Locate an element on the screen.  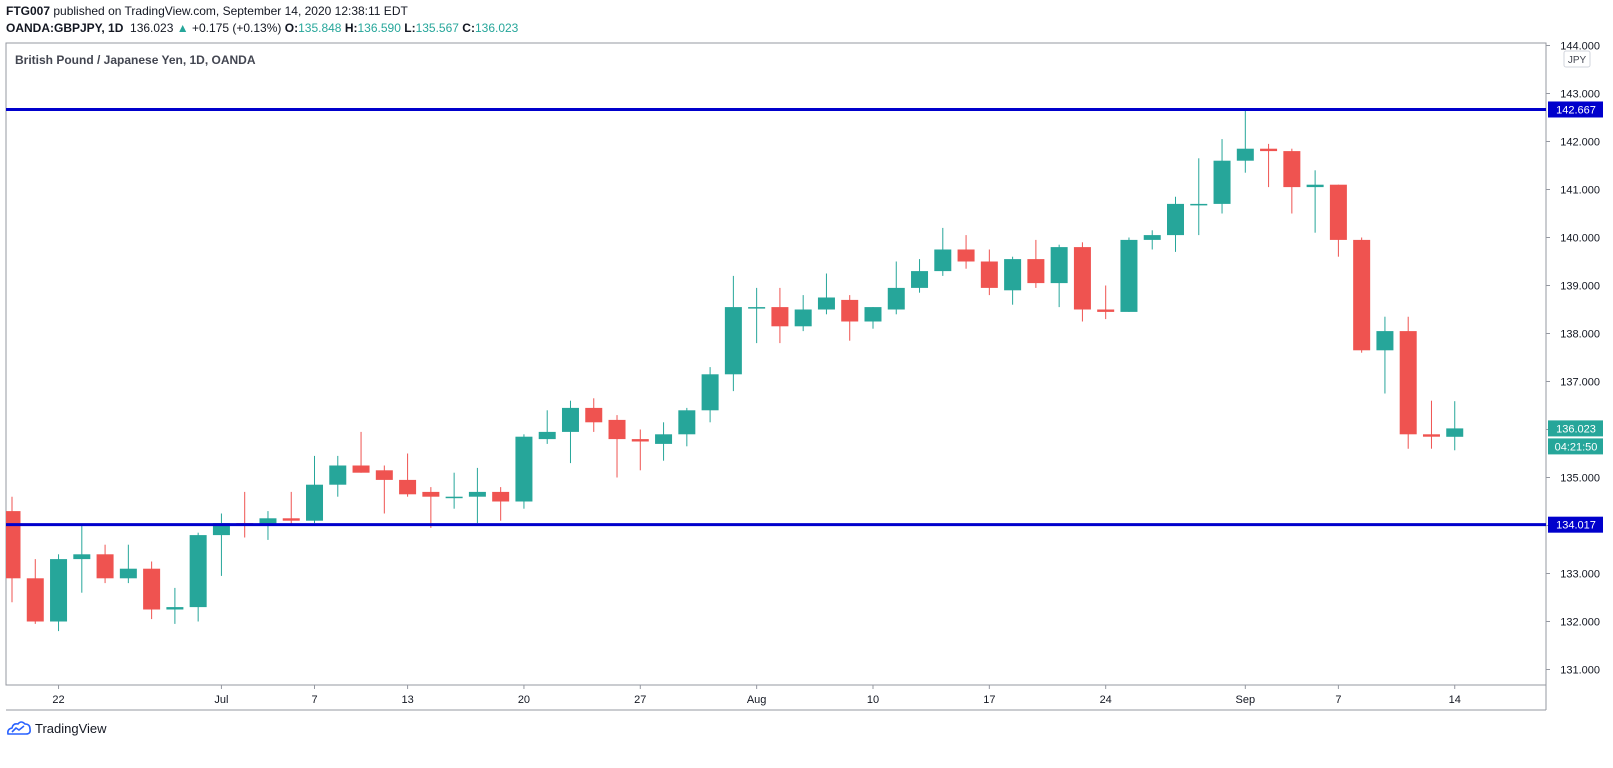
open-label: O: is located at coordinates (291, 28).